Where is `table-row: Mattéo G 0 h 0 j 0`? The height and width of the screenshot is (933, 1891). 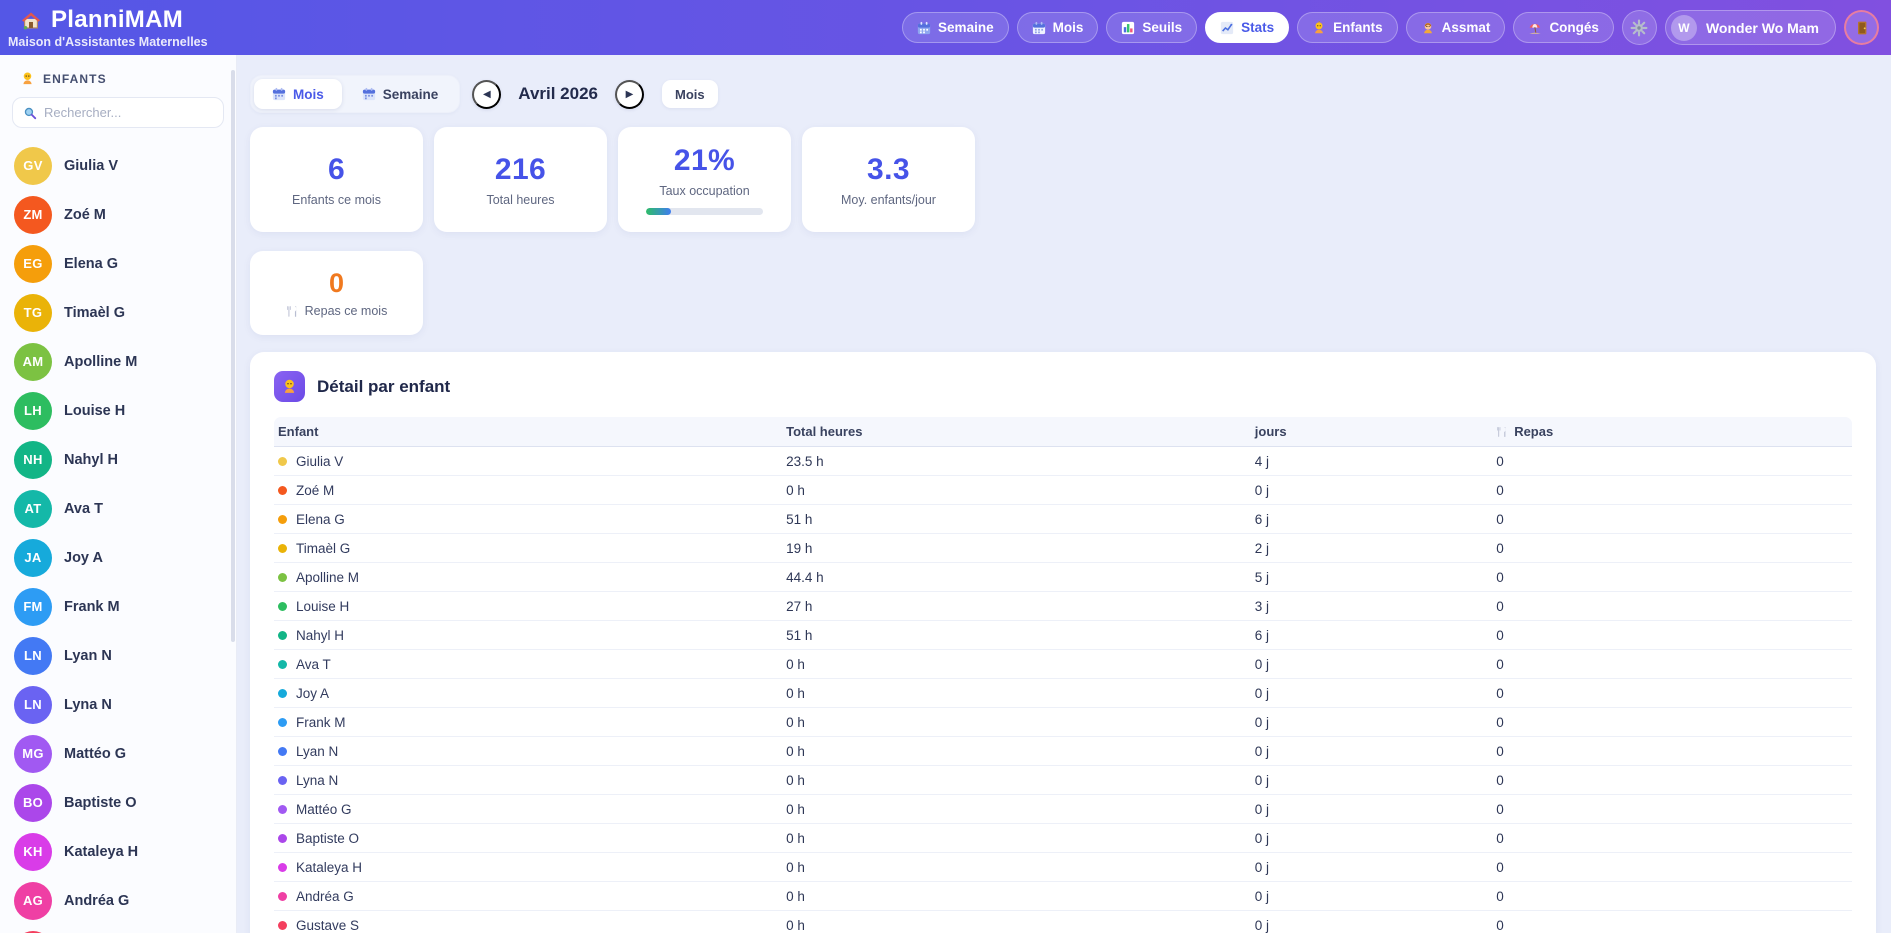
table-row: Mattéo G 0 h 0 j 0 is located at coordinates (1063, 809).